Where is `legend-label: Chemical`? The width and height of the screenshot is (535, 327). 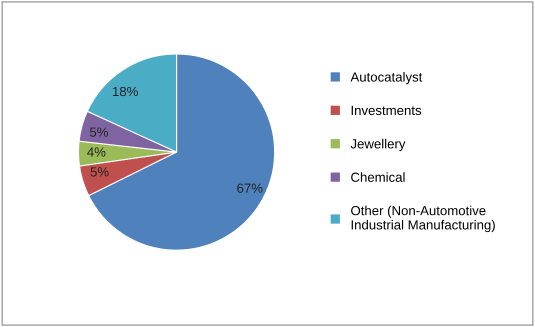
legend-label: Chemical is located at coordinates (378, 177).